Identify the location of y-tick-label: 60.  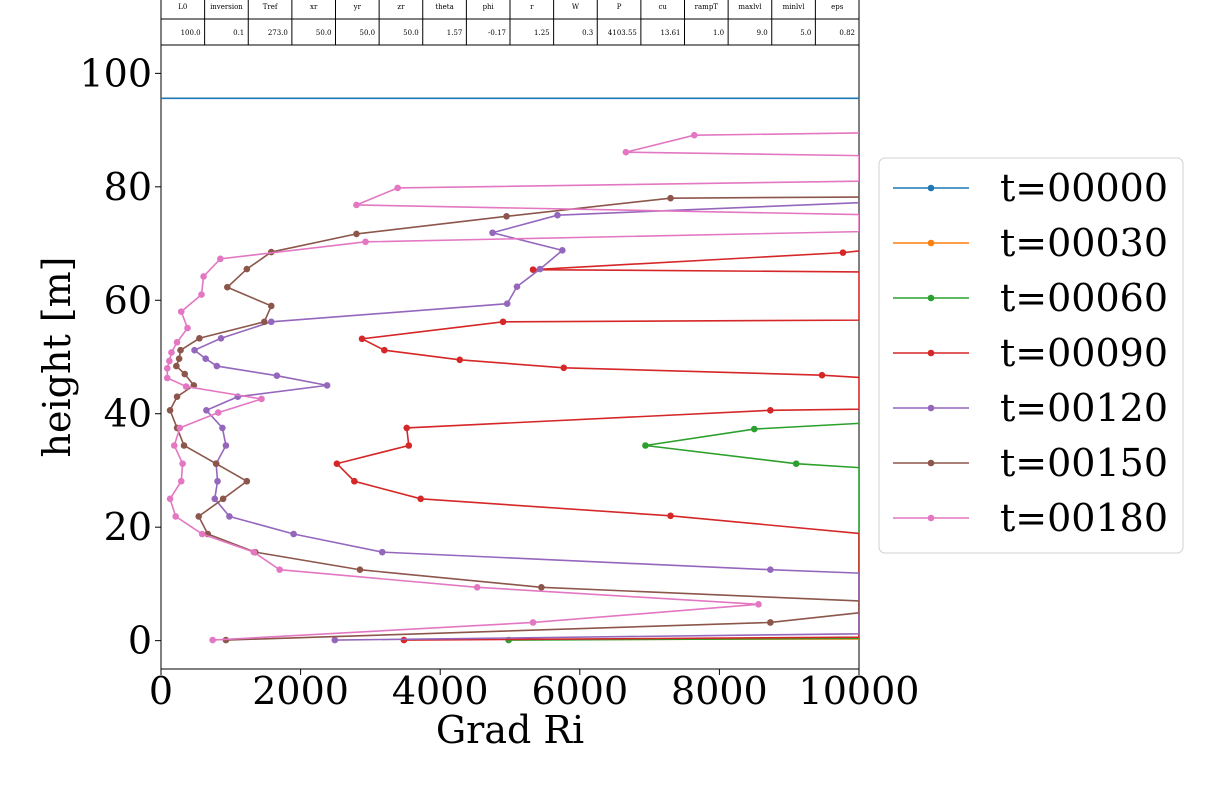
(128, 300).